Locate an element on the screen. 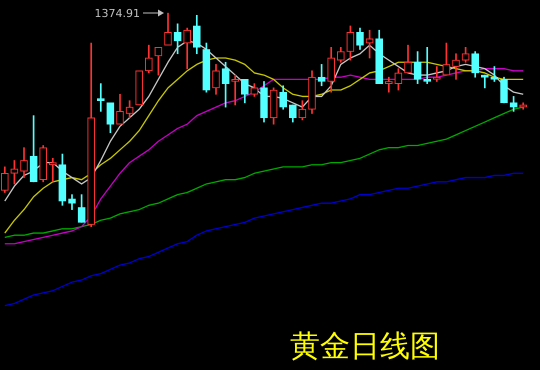 This screenshot has height=370, width=540. annotation: 1374.91 is located at coordinates (117, 13).